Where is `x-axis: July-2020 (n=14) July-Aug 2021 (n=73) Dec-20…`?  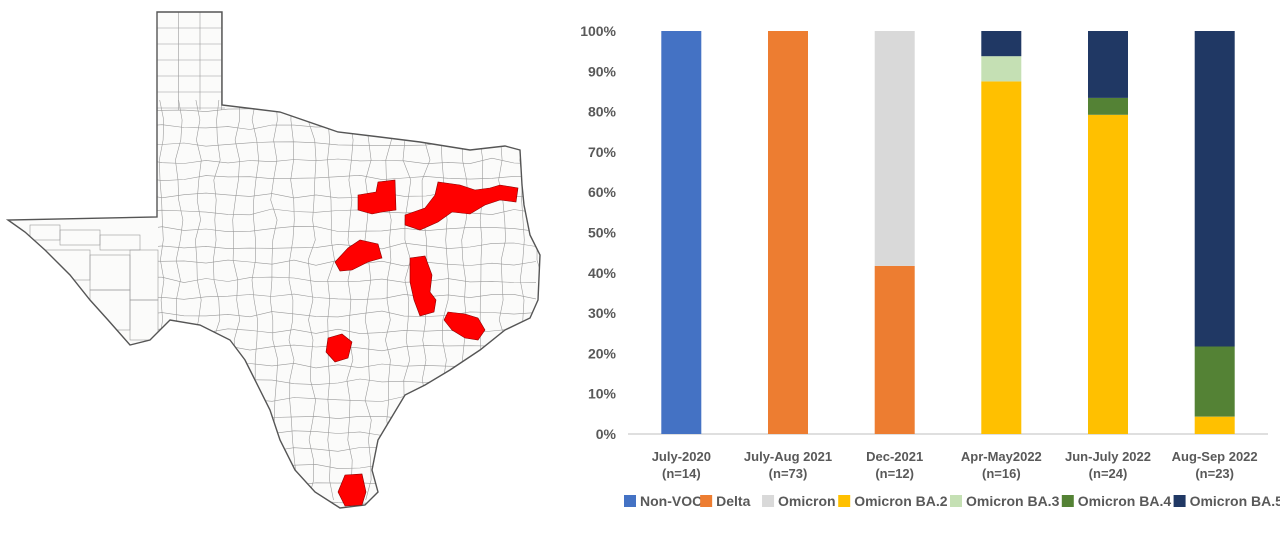 x-axis: July-2020 (n=14) July-Aug 2021 (n=73) Dec-20… is located at coordinates (955, 465).